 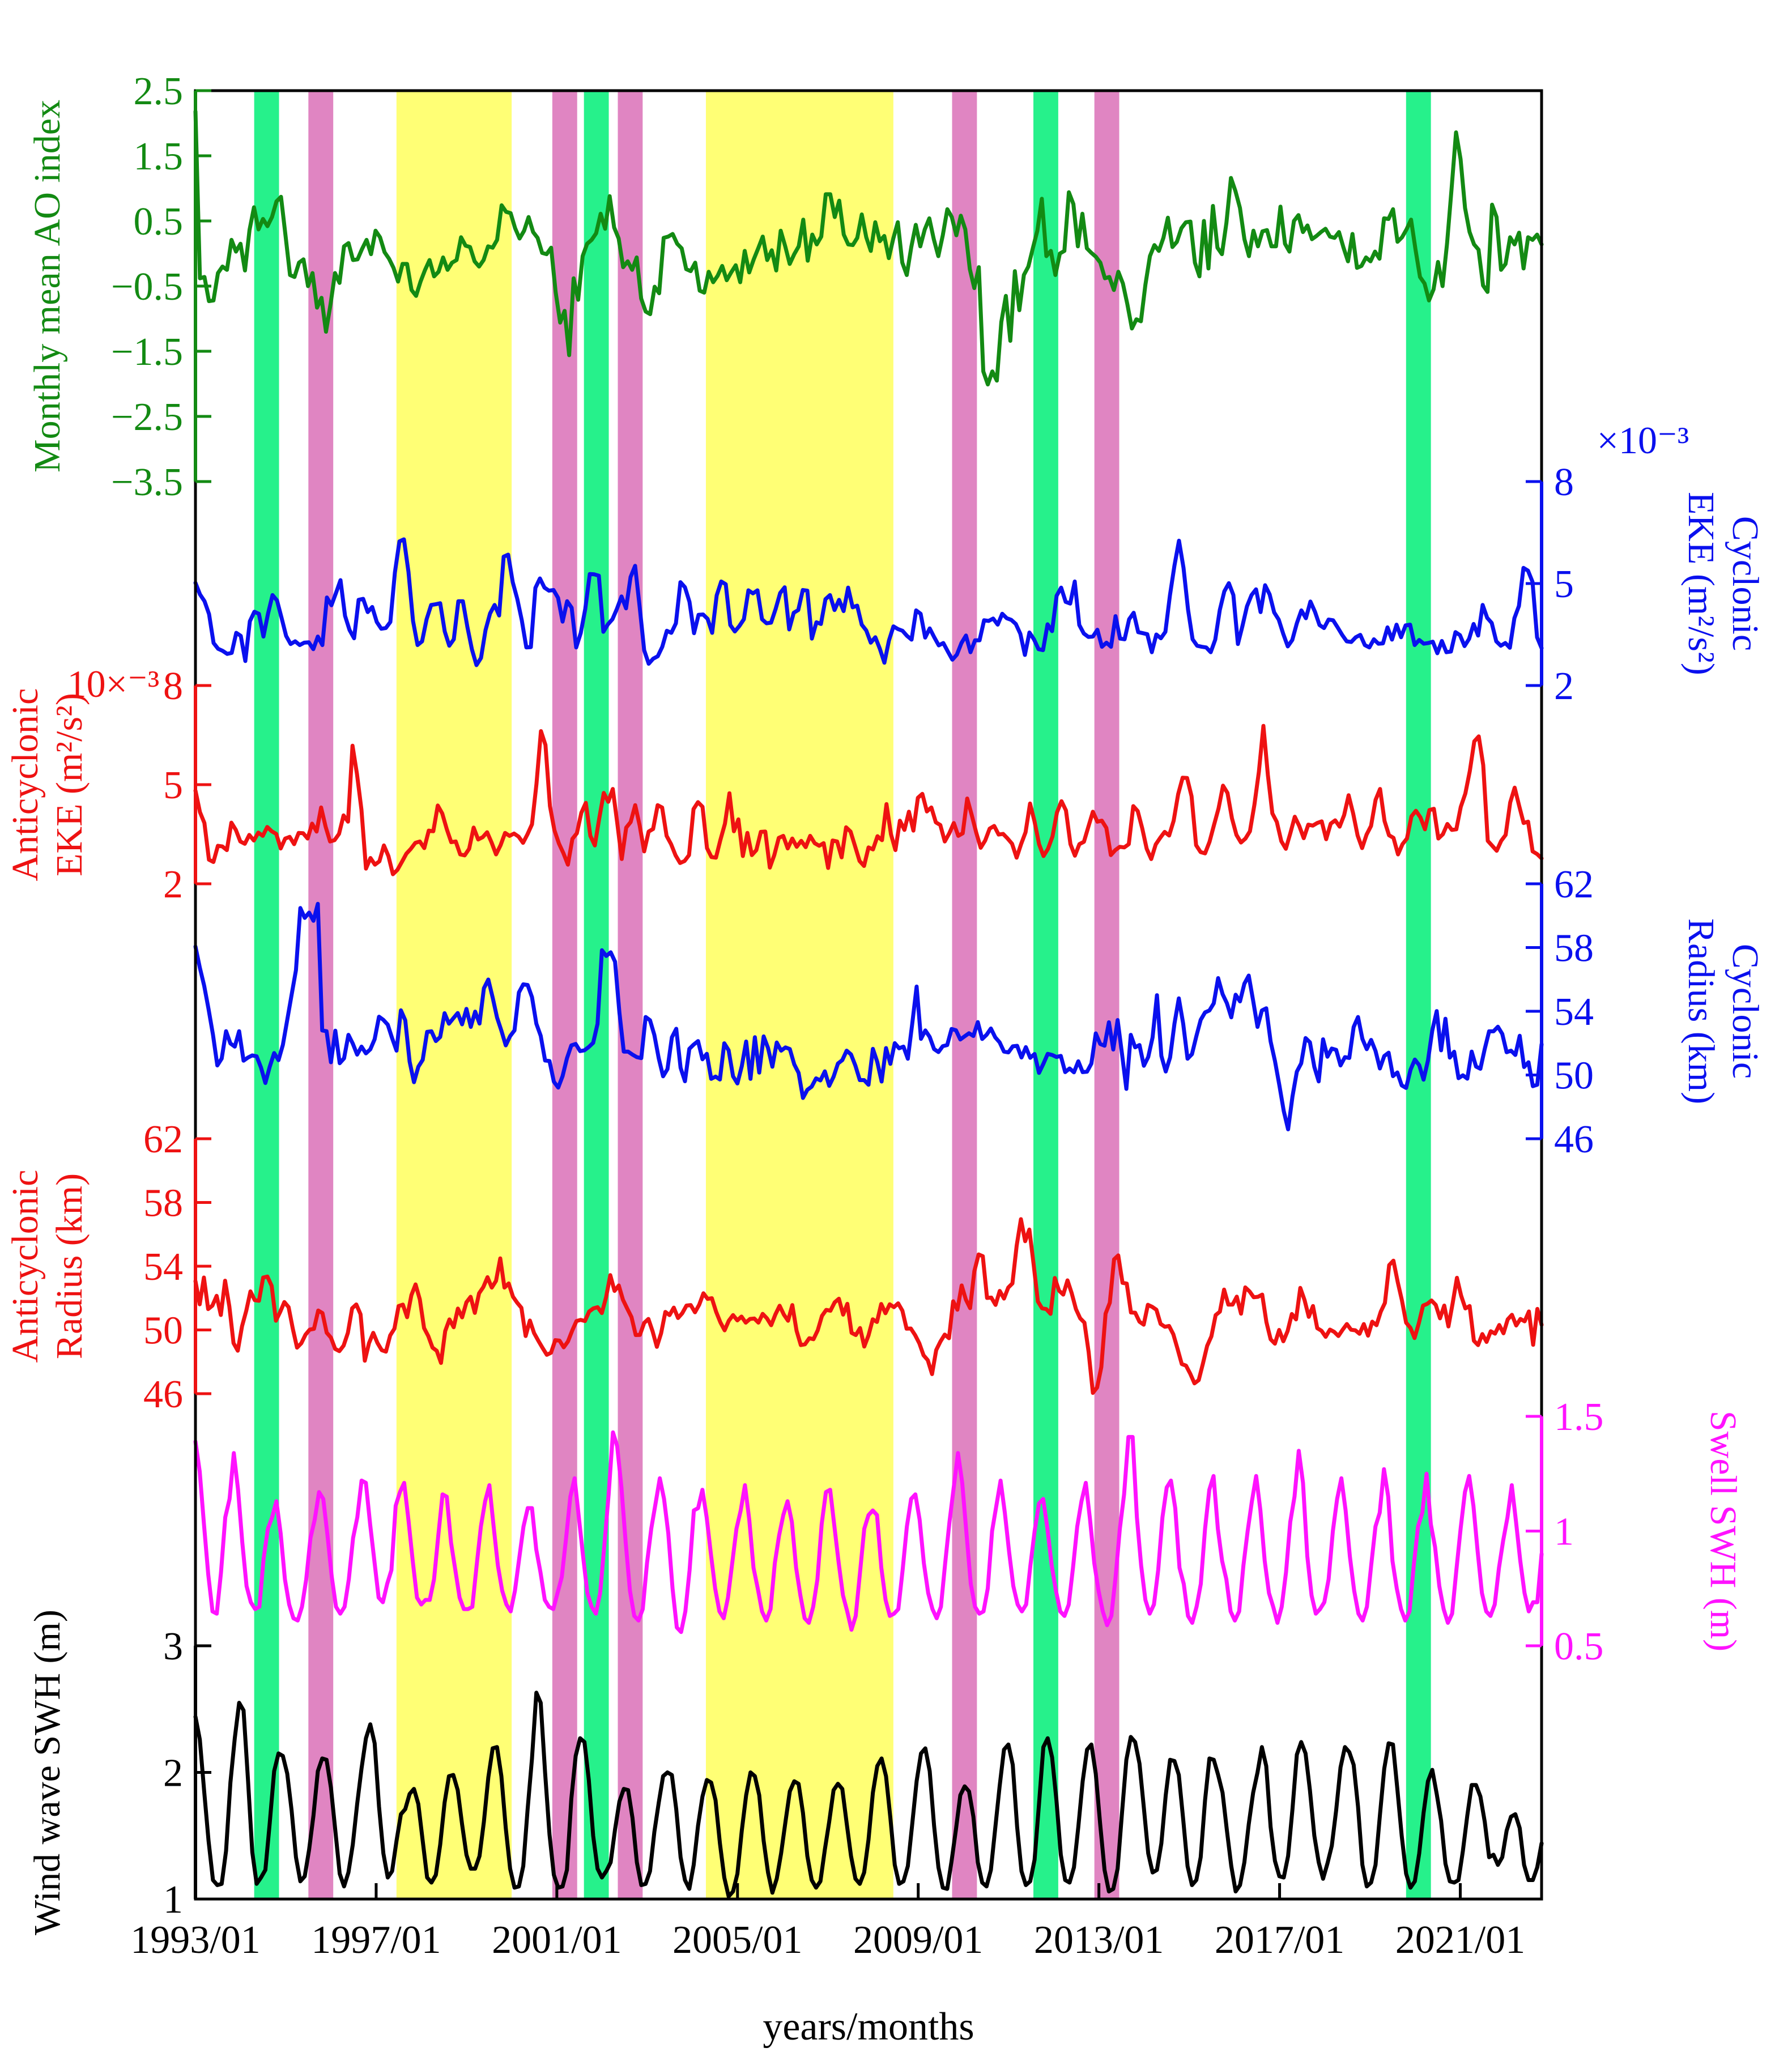 I want to click on y-tick-label-crad-0: 62, so click(x=1574, y=884).